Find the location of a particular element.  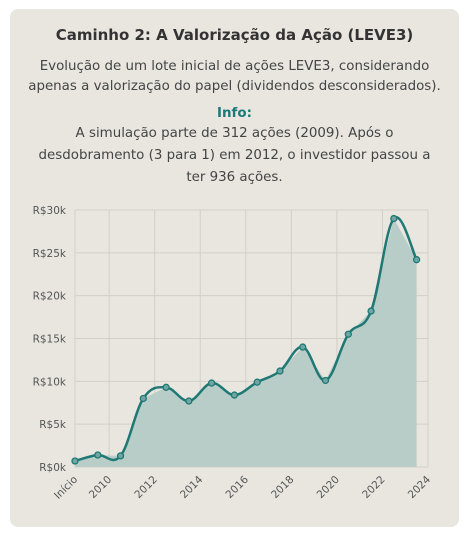

x-tick-label: 2016 is located at coordinates (238, 487).